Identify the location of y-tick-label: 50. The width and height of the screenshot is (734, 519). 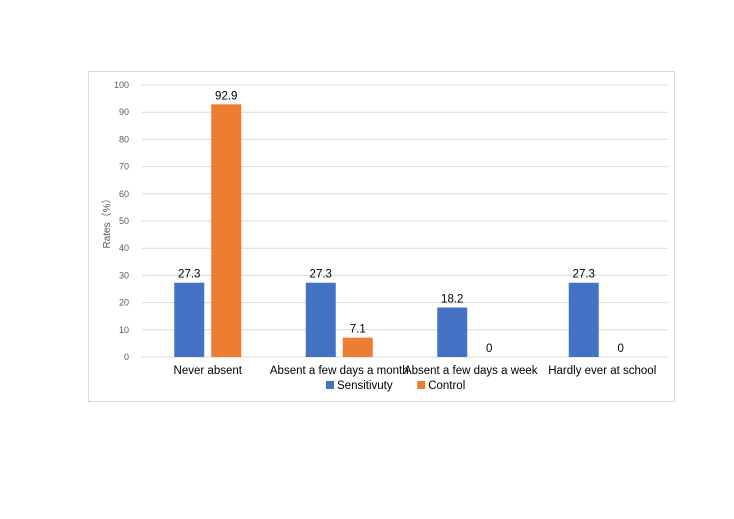
(124, 221).